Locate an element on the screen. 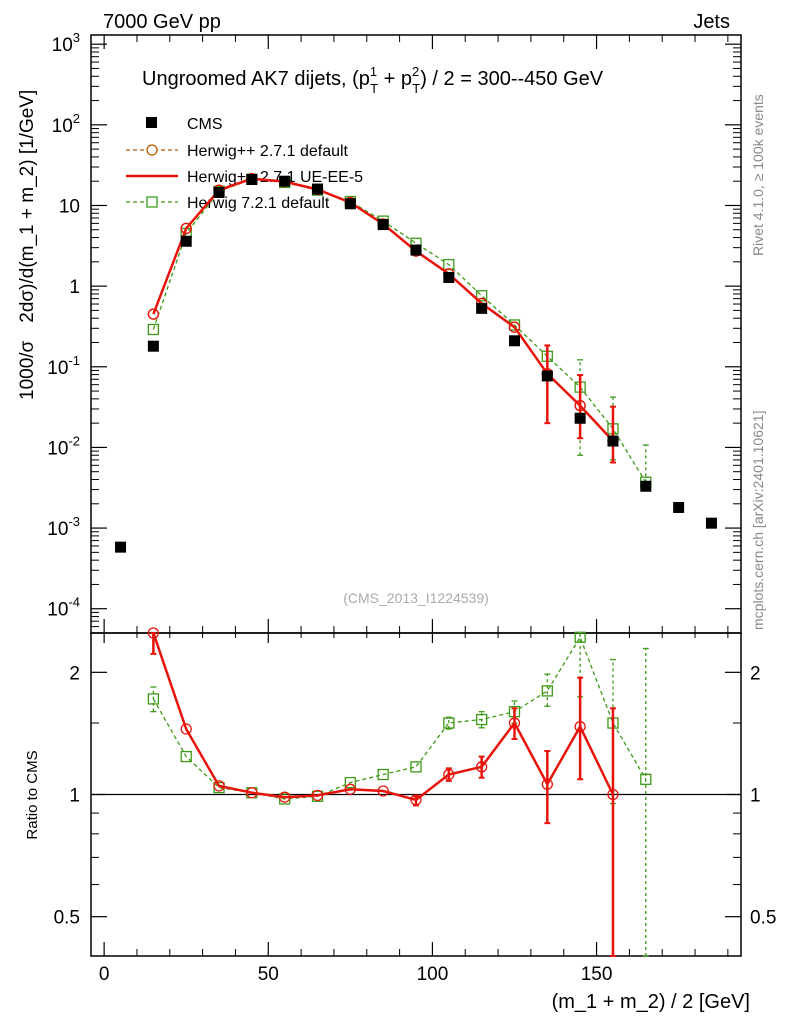 The height and width of the screenshot is (1024, 786). xtick-label: 150 is located at coordinates (597, 974).